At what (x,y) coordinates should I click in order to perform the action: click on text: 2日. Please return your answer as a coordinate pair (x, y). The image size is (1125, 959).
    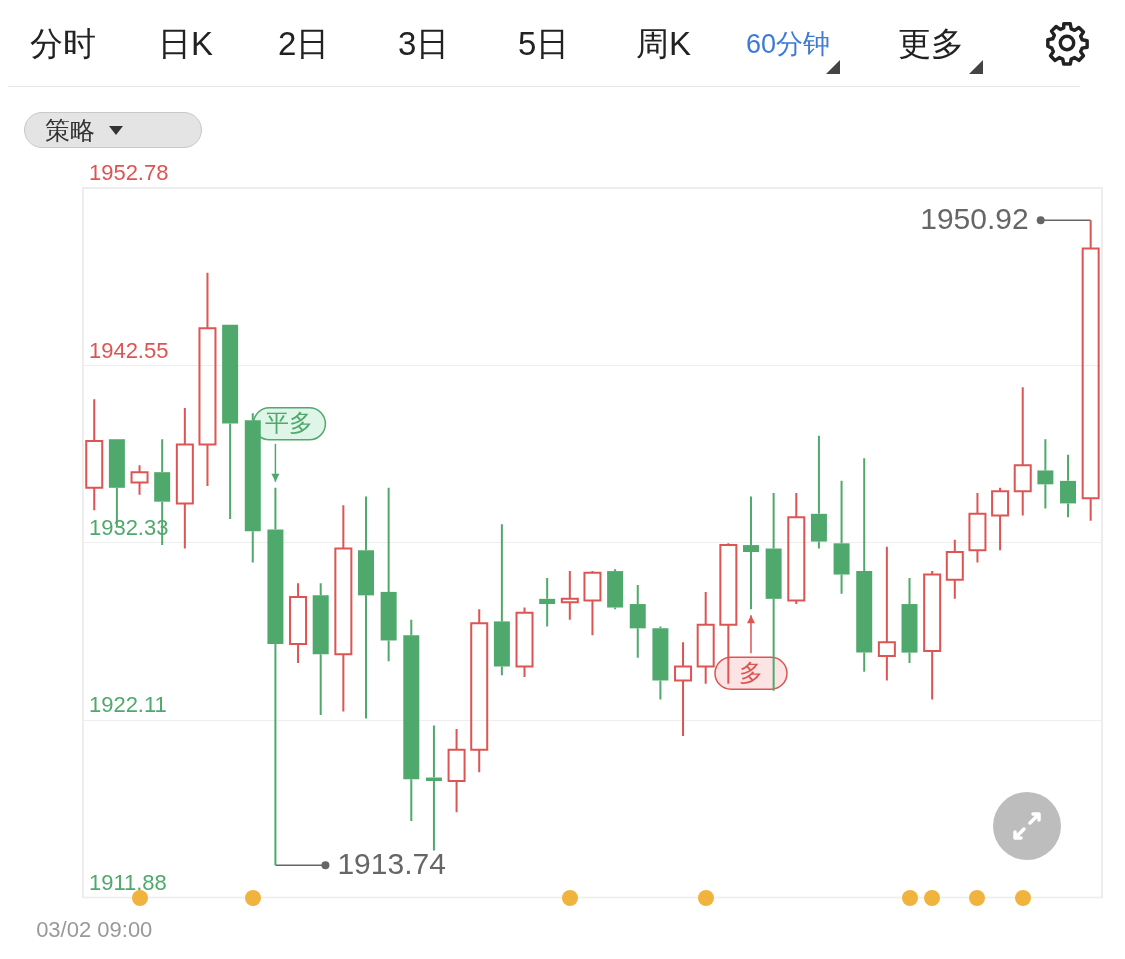
    Looking at the image, I should click on (304, 44).